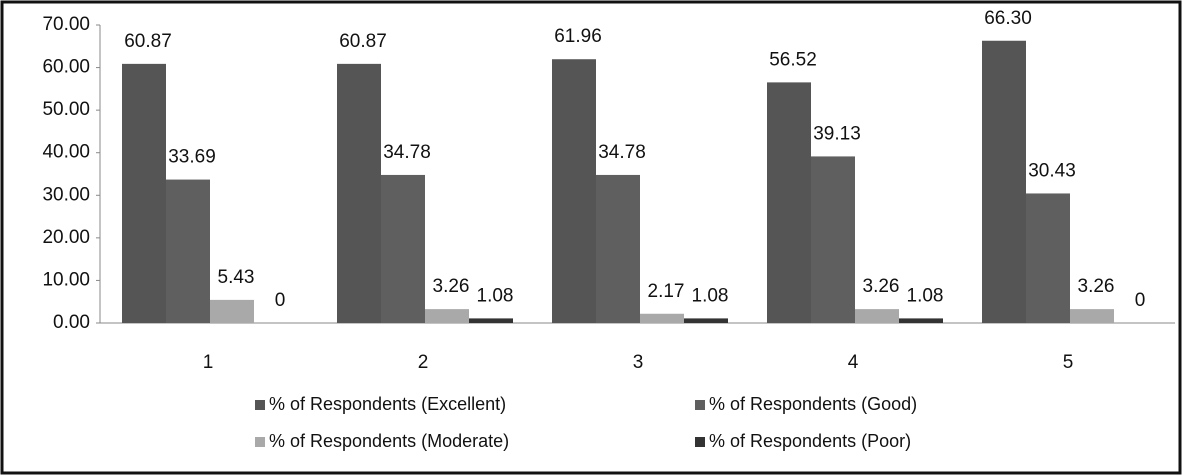 The image size is (1182, 475). Describe the element at coordinates (423, 362) in the screenshot. I see `x-tick-label: 2` at that location.